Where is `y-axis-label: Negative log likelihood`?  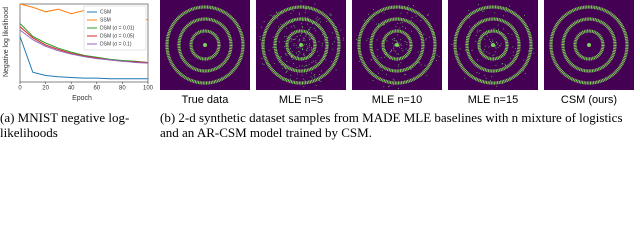
y-axis-label: Negative log likelihood is located at coordinates (6, 42).